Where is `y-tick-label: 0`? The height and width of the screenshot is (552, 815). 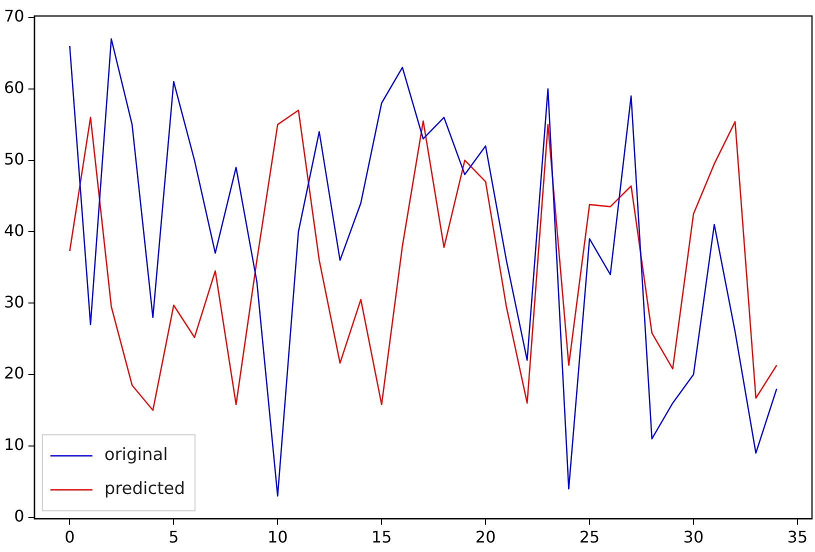 y-tick-label: 0 is located at coordinates (19, 516).